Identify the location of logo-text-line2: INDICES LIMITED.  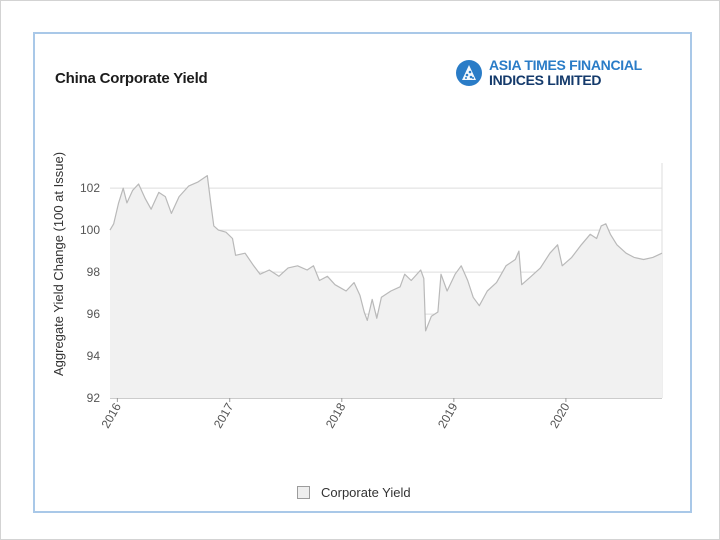
(545, 80).